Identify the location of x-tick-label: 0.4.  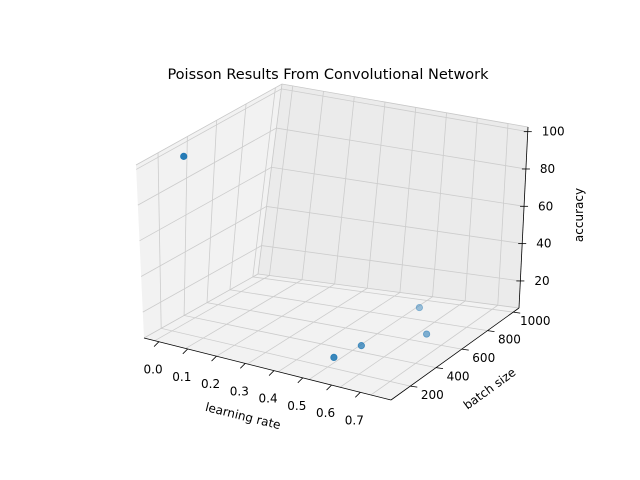
(268, 399).